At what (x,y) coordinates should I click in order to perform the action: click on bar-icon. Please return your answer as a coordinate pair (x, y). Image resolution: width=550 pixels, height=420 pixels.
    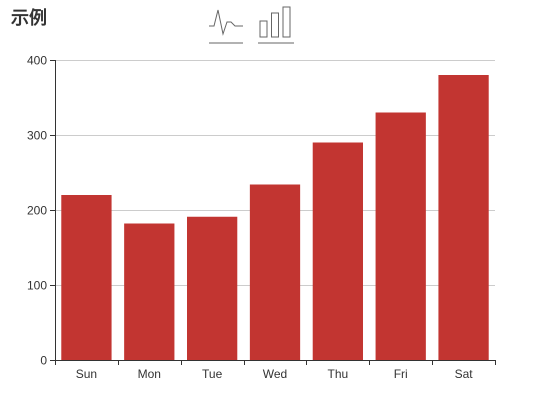
    Looking at the image, I should click on (276, 25).